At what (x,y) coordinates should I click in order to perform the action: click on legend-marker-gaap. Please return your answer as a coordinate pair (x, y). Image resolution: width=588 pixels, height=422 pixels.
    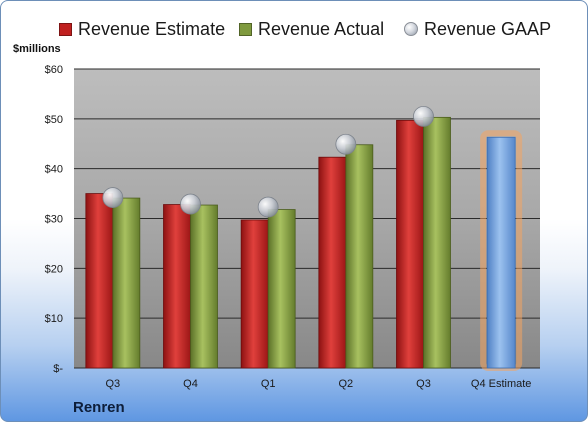
    Looking at the image, I should click on (411, 29).